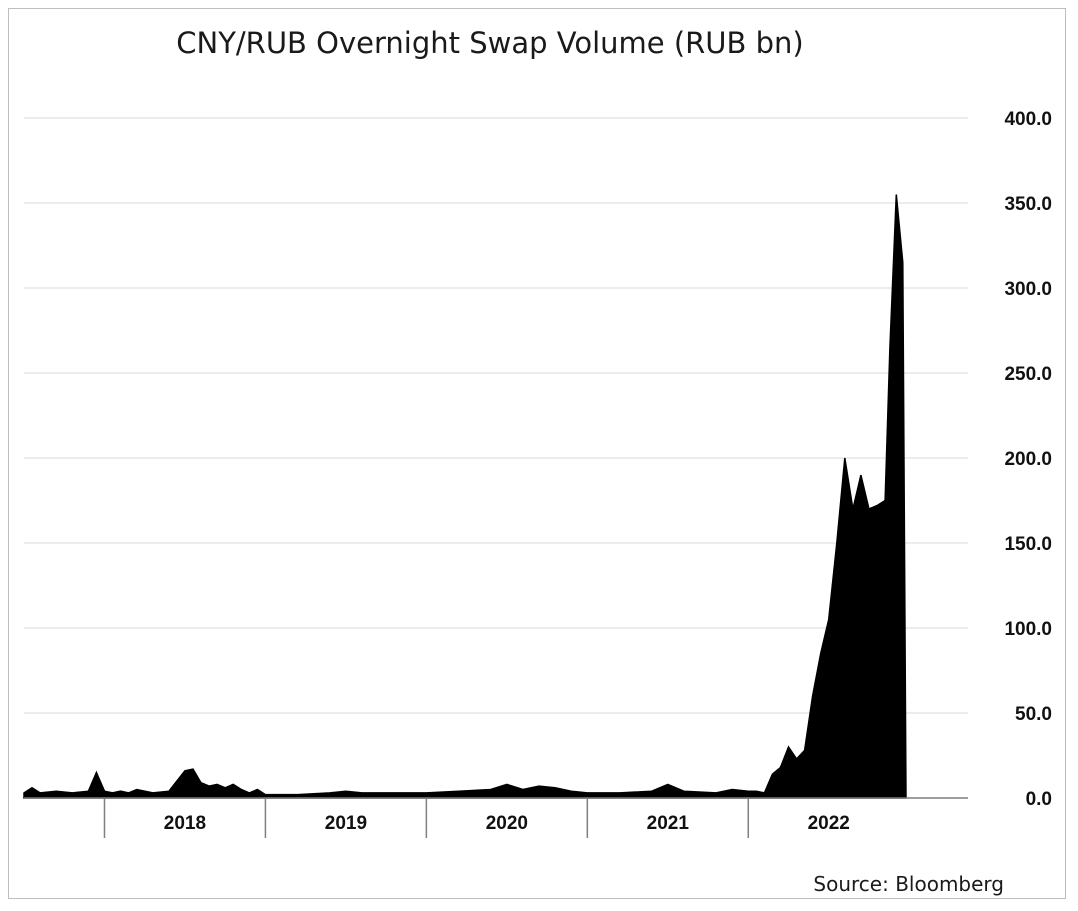 The width and height of the screenshot is (1078, 911). I want to click on y-tick-label: 50.0, so click(1033, 714).